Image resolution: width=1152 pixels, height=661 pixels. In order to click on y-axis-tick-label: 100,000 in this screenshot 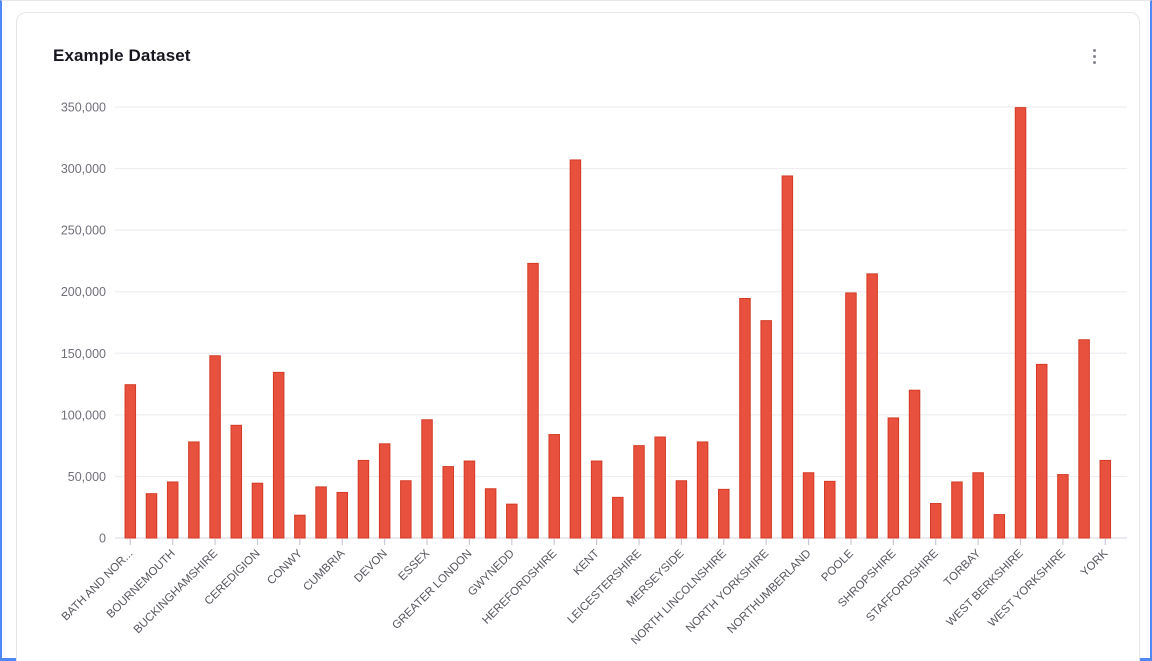, I will do `click(83, 415)`.